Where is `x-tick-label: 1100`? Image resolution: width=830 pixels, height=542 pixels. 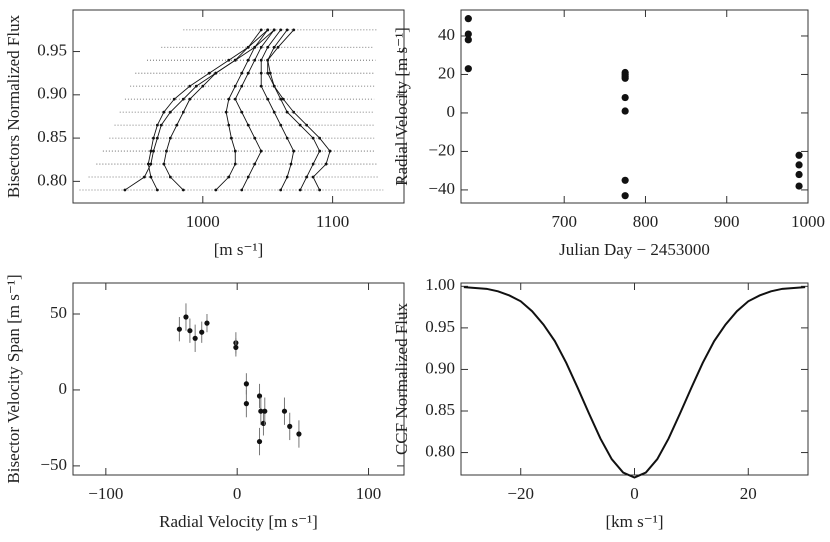
x-tick-label: 1100 is located at coordinates (332, 221).